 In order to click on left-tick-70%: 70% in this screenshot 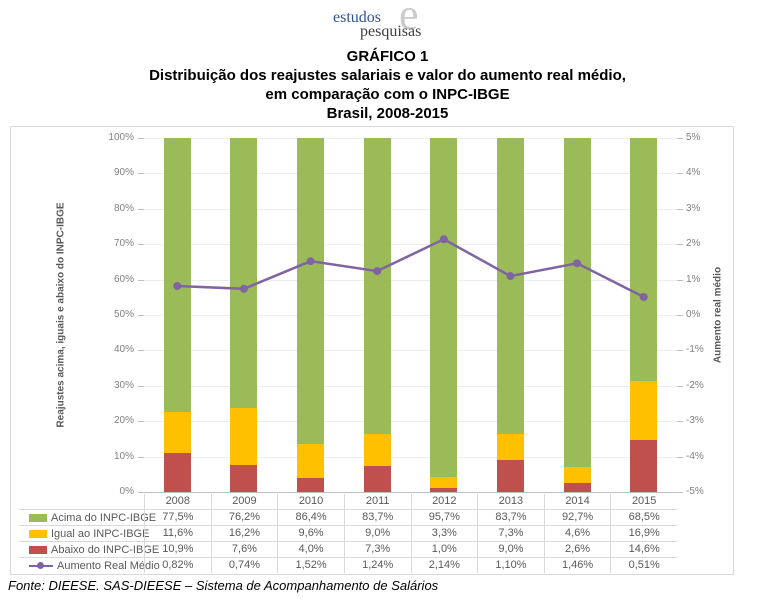, I will do `click(123, 244)`.